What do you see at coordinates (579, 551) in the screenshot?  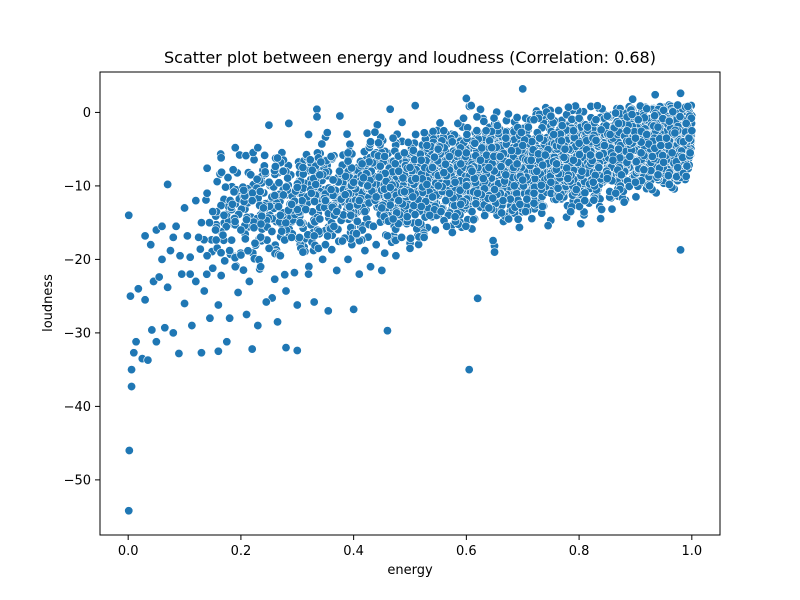 I see `x-tick-label: 0.8` at bounding box center [579, 551].